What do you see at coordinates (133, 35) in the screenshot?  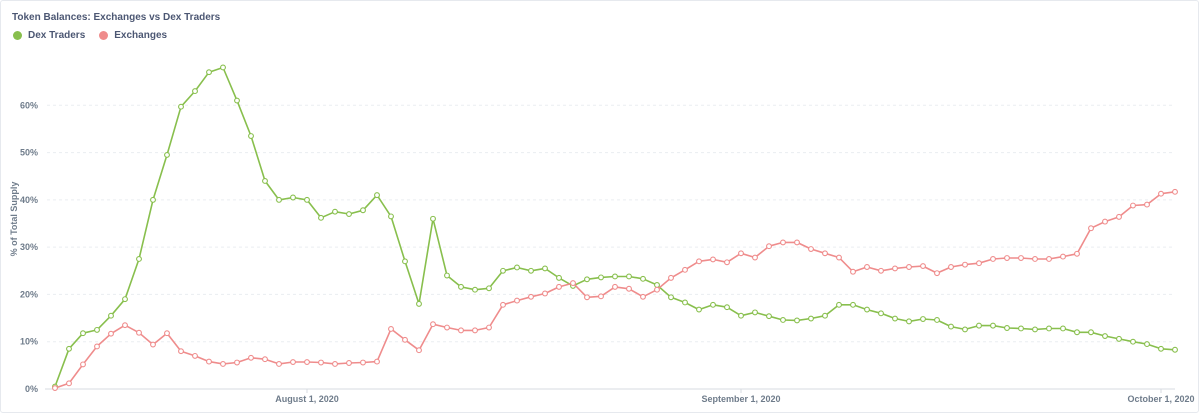 I see `legend-item-exchanges: Exchanges` at bounding box center [133, 35].